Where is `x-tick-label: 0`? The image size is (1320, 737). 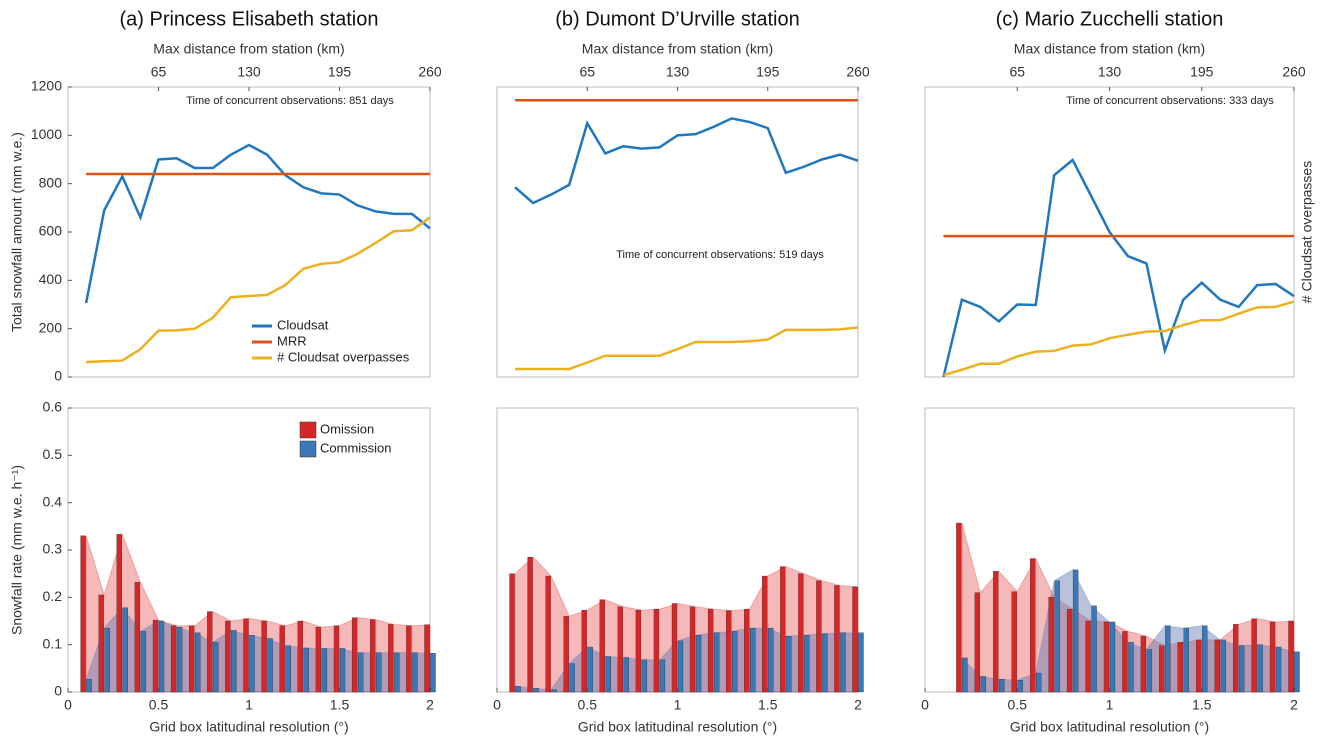
x-tick-label: 0 is located at coordinates (68, 705).